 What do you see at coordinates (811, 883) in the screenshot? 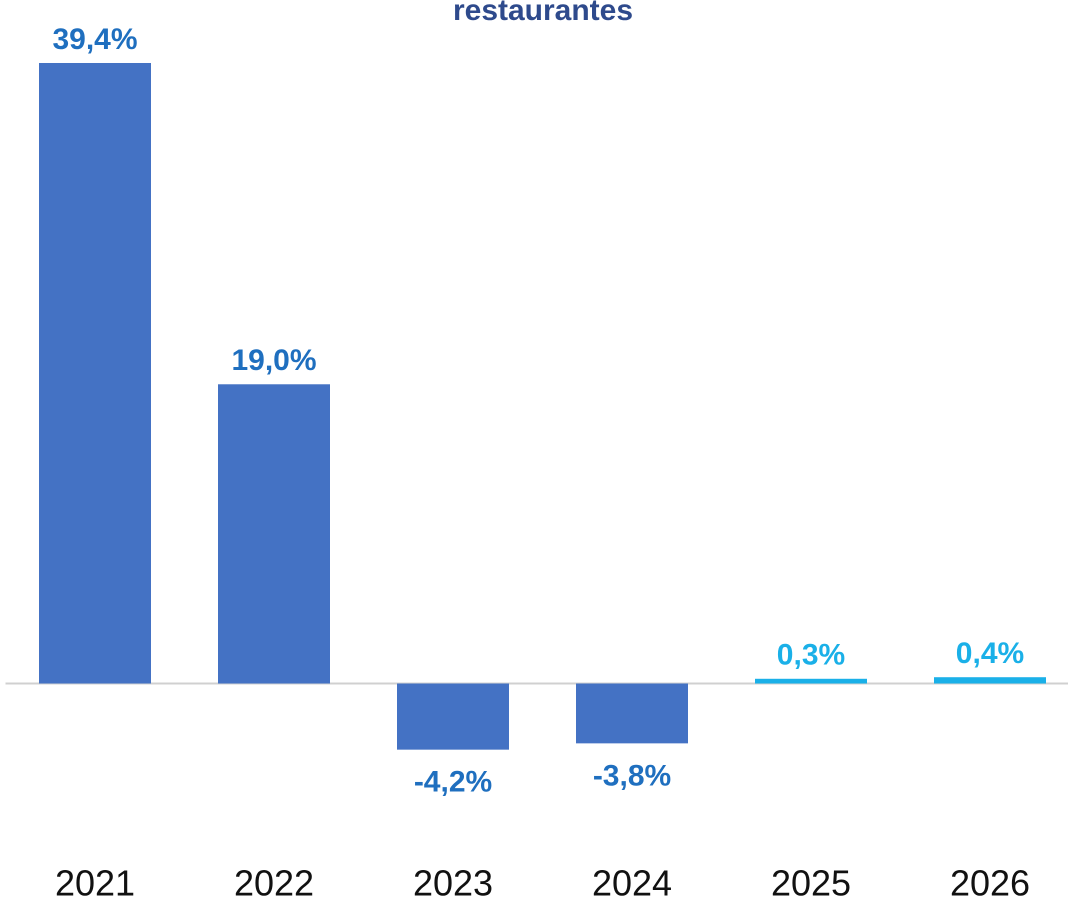
I see `x-tick-label: 2025` at bounding box center [811, 883].